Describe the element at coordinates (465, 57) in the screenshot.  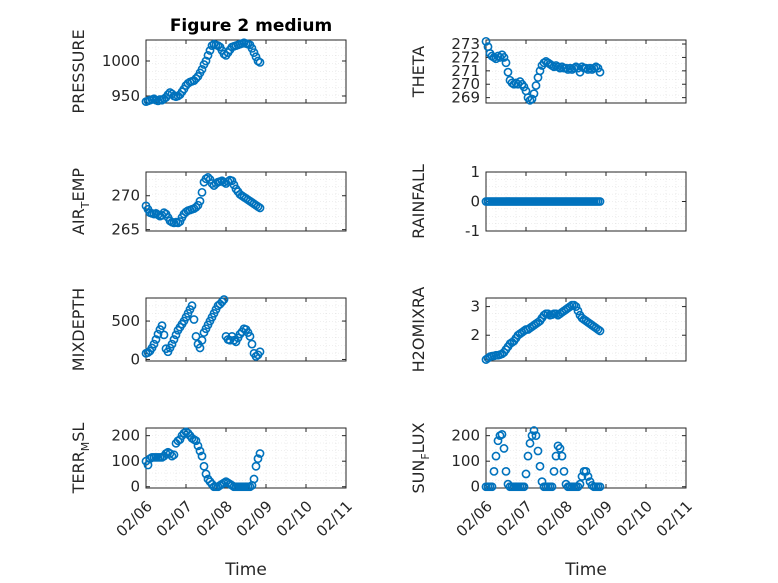
I see `y-tick-label: 272` at that location.